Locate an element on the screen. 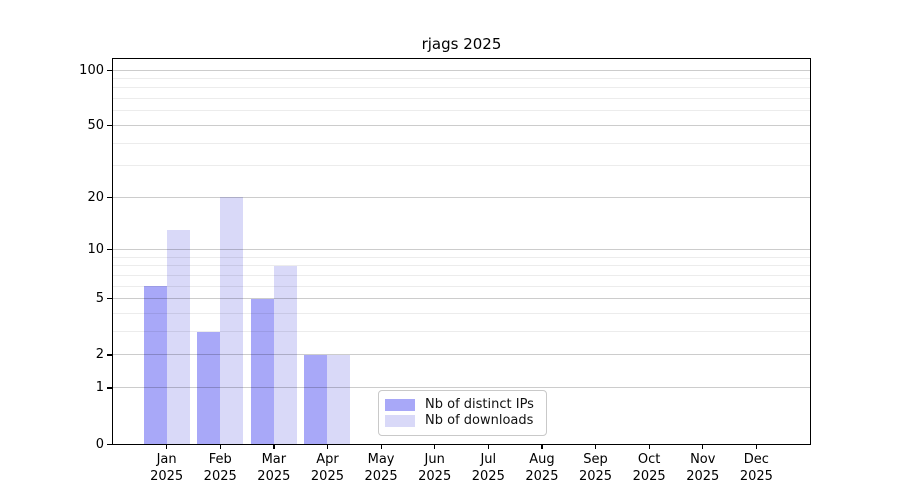 The width and height of the screenshot is (900, 500). bar-ips-apr is located at coordinates (316, 399).